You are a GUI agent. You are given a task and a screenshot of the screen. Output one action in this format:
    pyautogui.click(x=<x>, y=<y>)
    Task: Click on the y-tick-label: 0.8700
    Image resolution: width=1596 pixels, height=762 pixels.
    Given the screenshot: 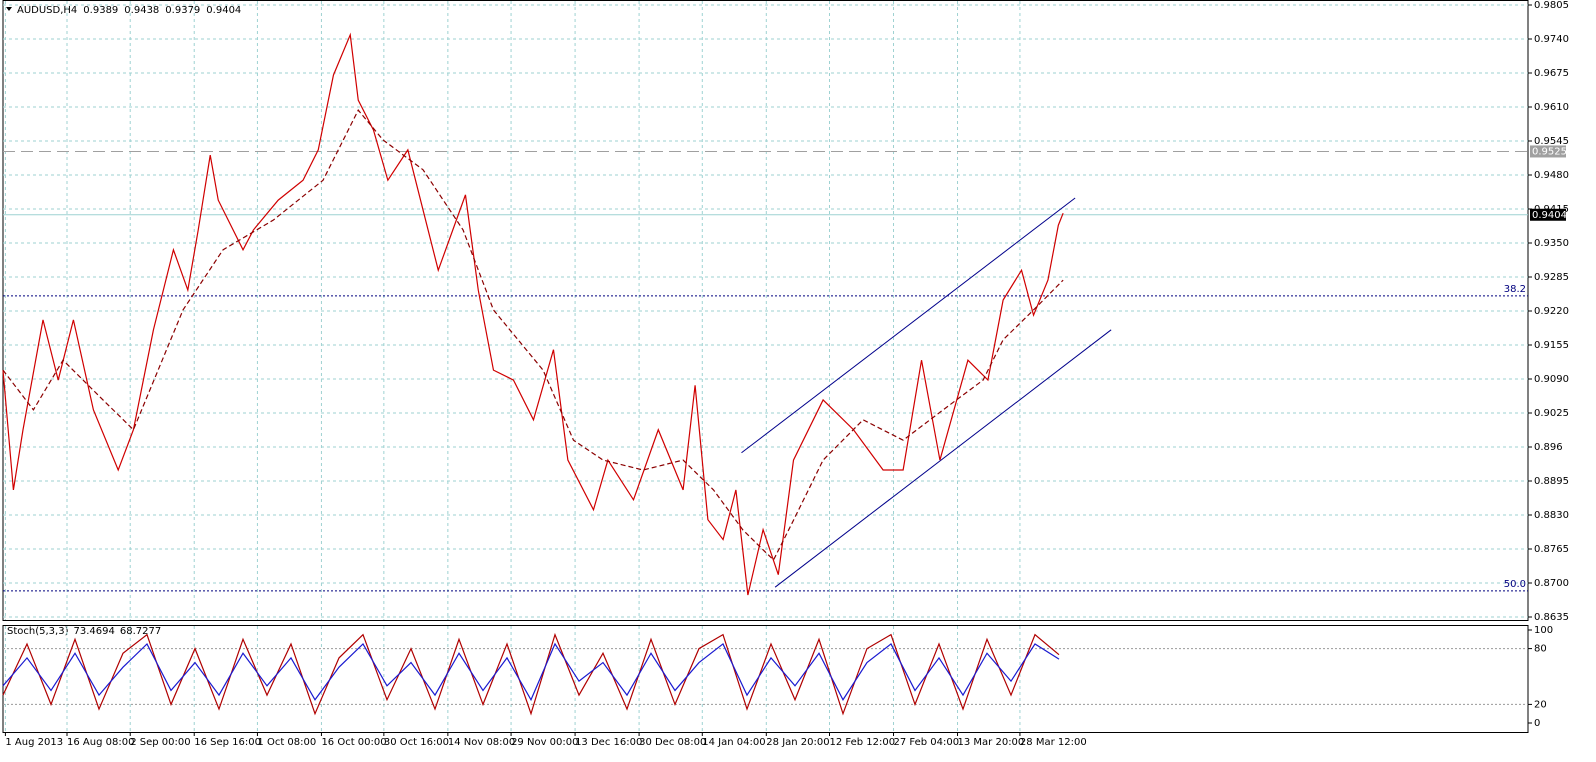 What is the action you would take?
    pyautogui.click(x=1551, y=583)
    